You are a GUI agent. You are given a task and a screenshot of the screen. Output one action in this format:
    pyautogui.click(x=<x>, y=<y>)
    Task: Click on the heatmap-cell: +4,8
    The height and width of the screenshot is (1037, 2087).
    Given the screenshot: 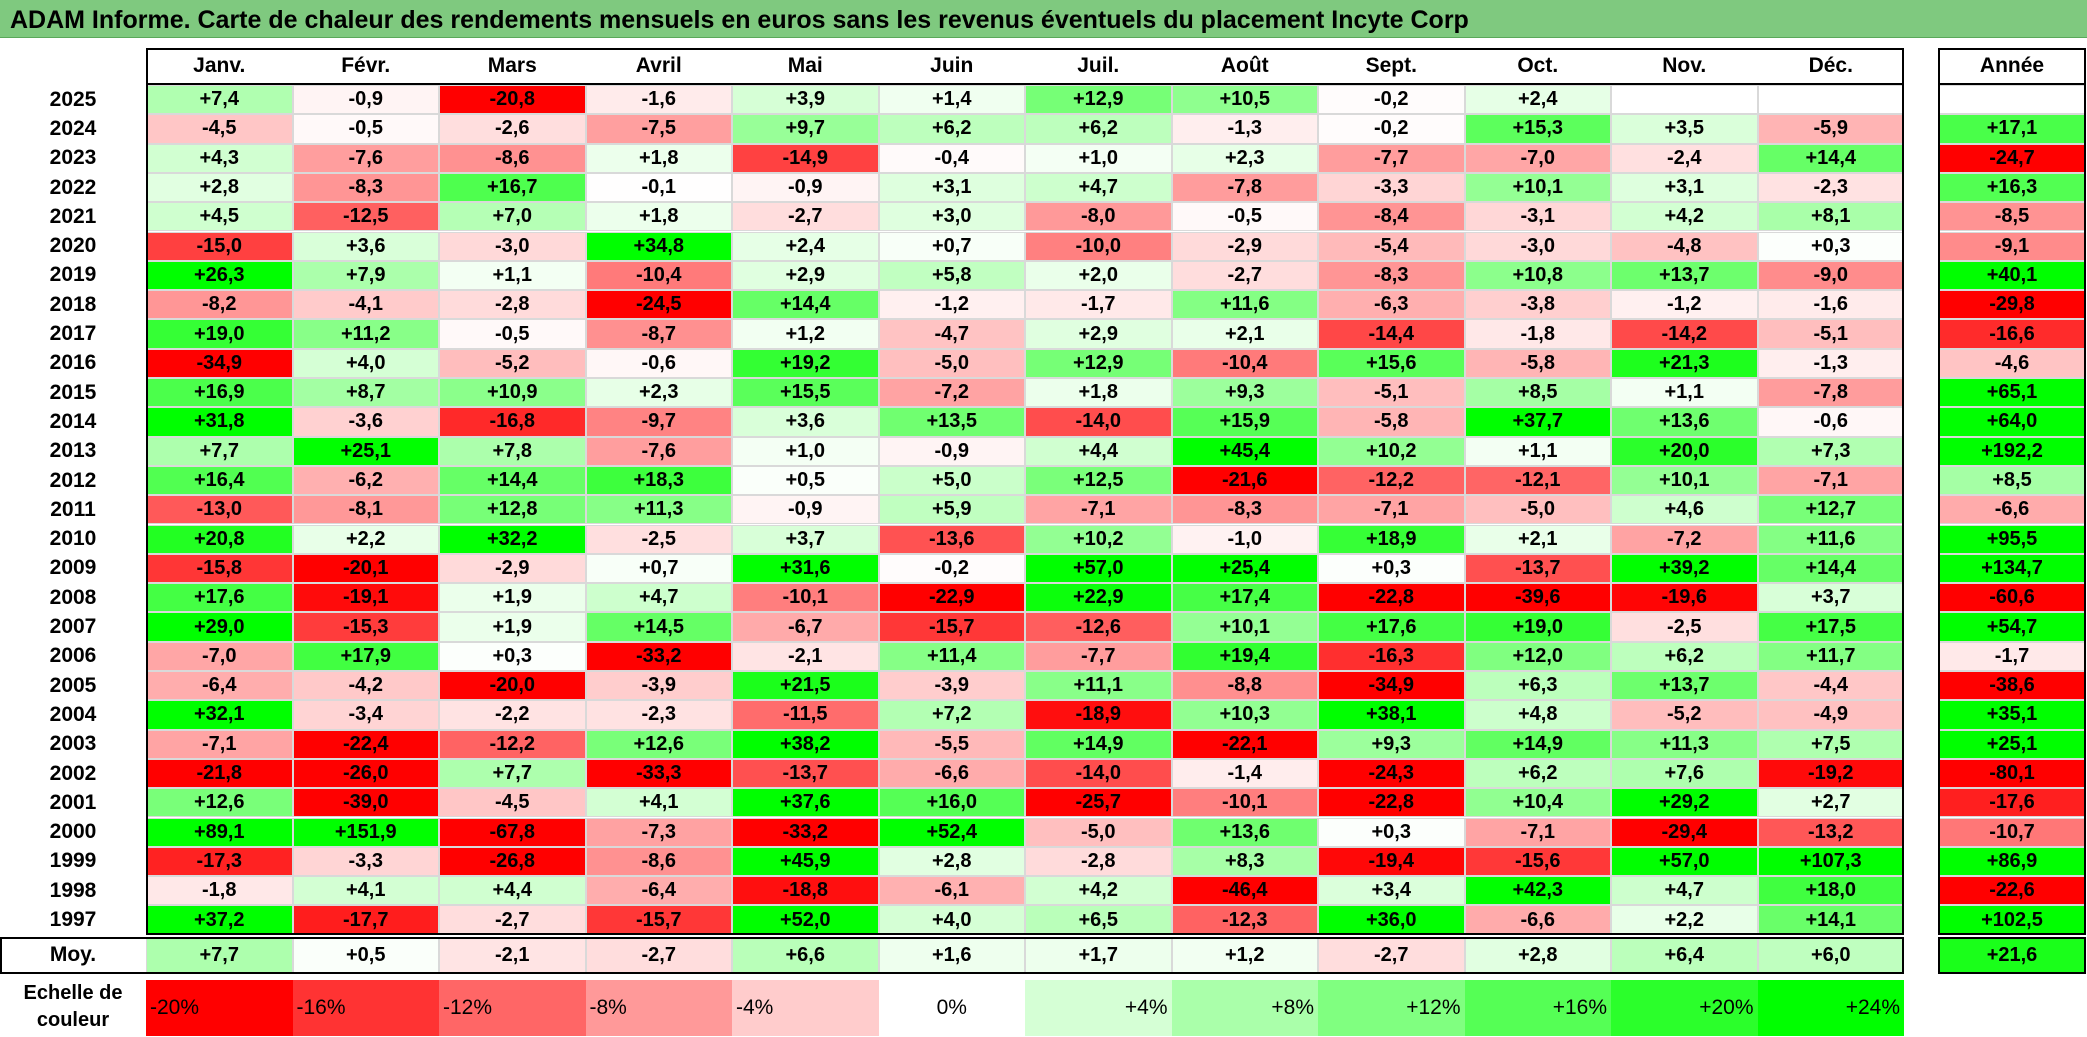 What is the action you would take?
    pyautogui.click(x=1537, y=715)
    